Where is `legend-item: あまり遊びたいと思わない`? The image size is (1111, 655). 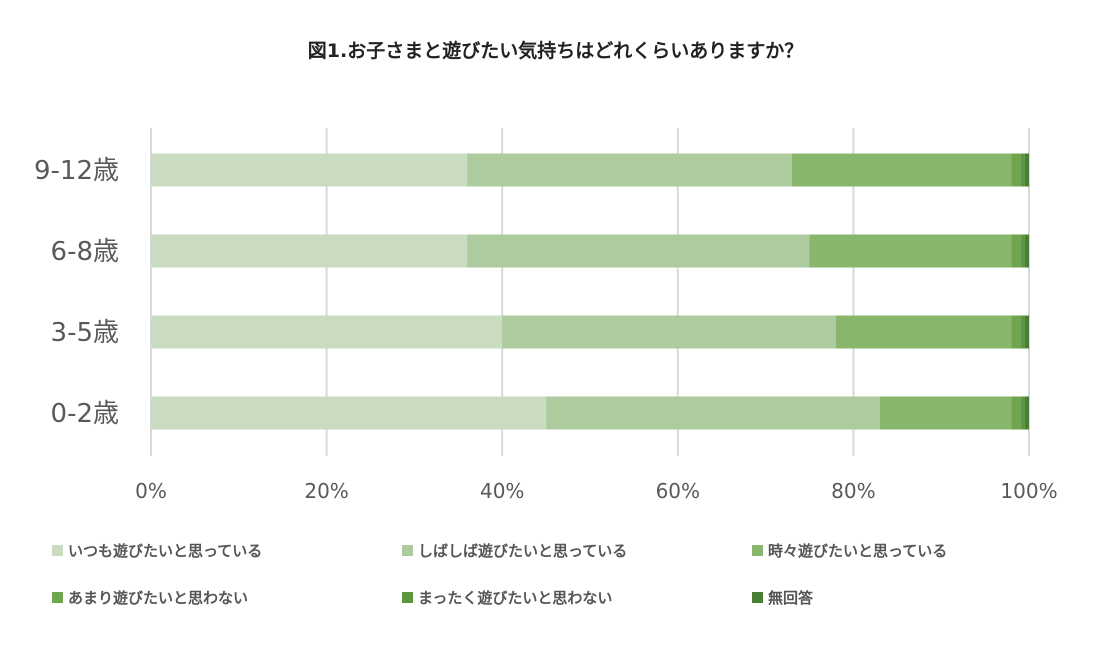 legend-item: あまり遊びたいと思わない is located at coordinates (150, 597).